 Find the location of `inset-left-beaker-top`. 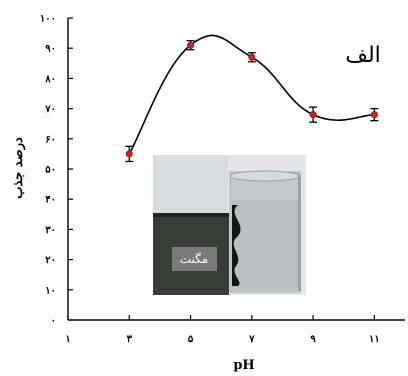

inset-left-beaker-top is located at coordinates (190, 184).